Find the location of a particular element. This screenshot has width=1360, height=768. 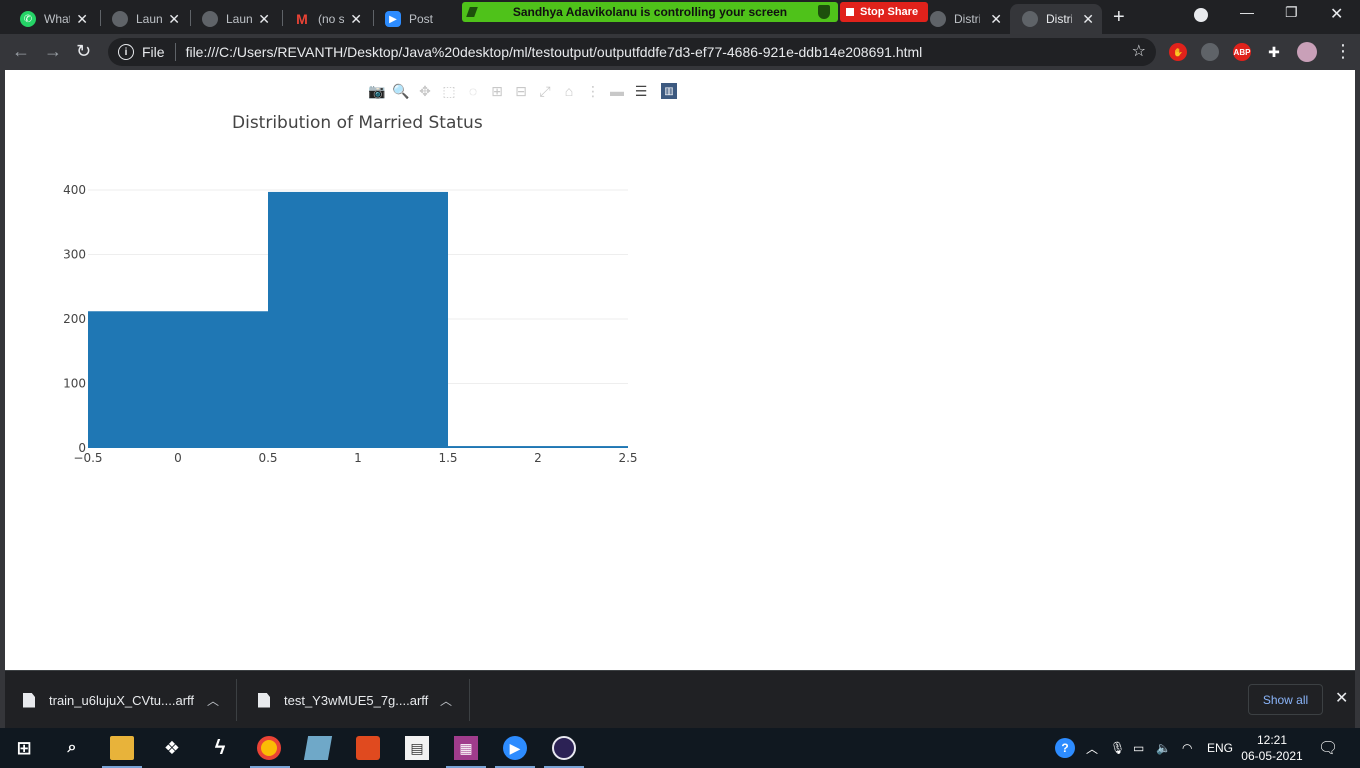

notes-app-icon is located at coordinates (318, 748).